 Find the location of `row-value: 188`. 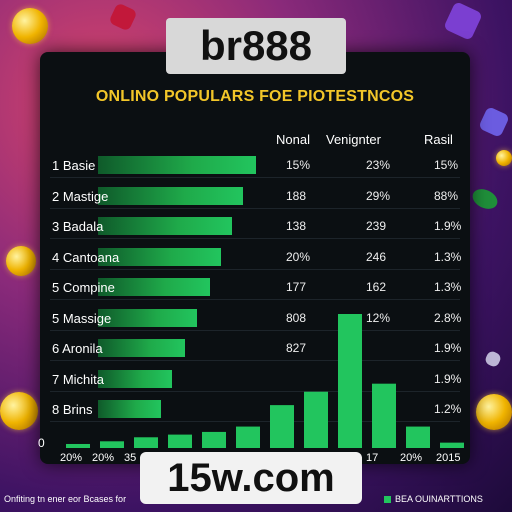

row-value: 188 is located at coordinates (296, 195).